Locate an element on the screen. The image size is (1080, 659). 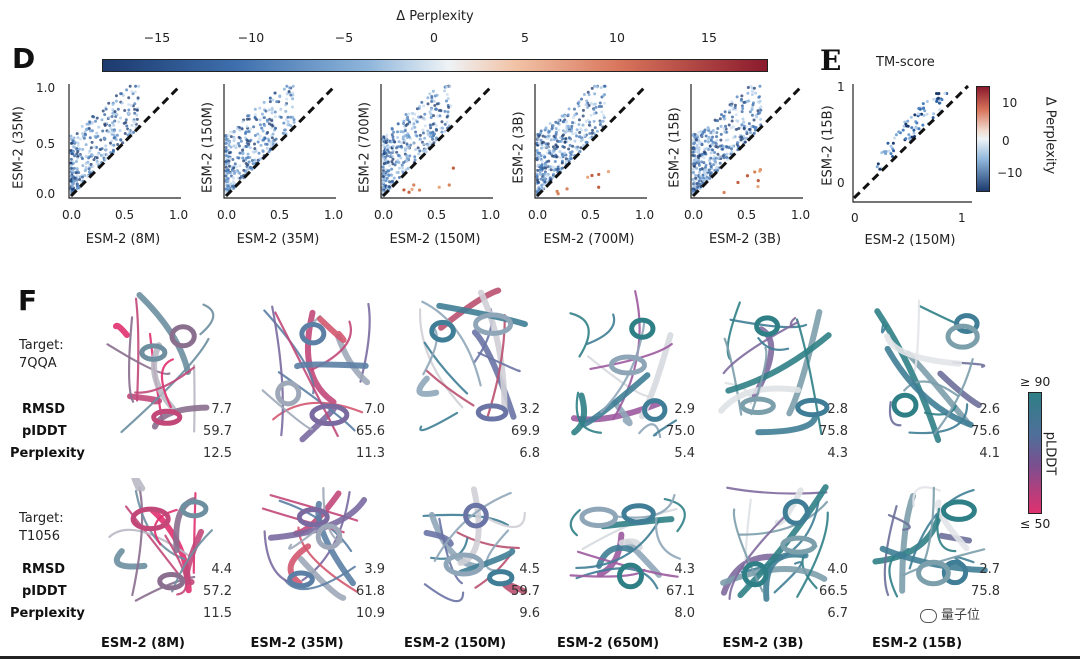
scatter-2-xlabel: ESM-2 (35M) is located at coordinates (278, 239).